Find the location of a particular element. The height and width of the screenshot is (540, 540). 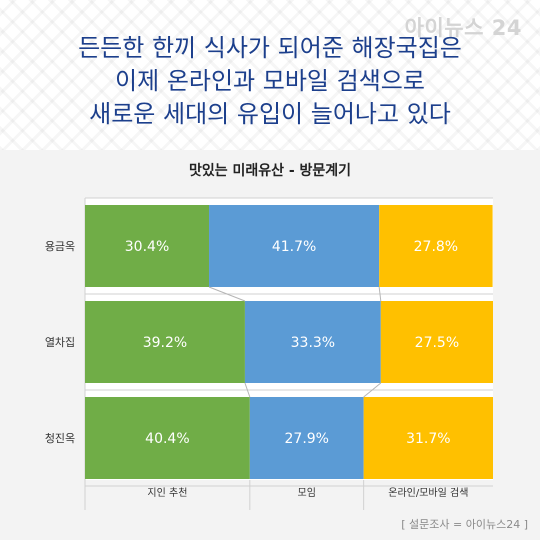

data-label: 39.2% is located at coordinates (165, 343).